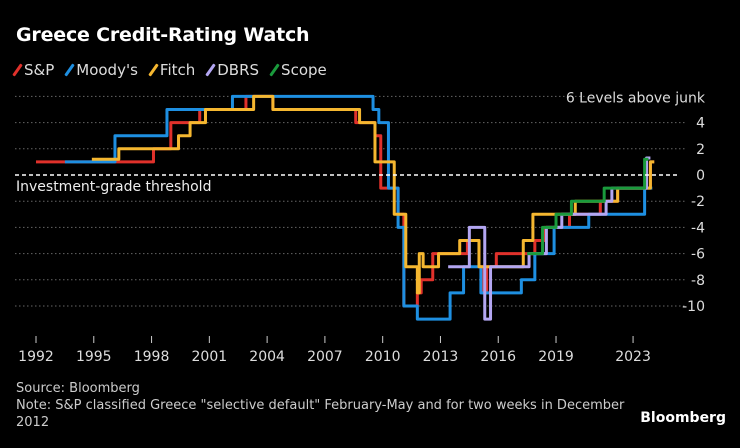 This screenshot has height=448, width=740. Describe the element at coordinates (693, 307) in the screenshot. I see `y-tick-label: -10` at that location.